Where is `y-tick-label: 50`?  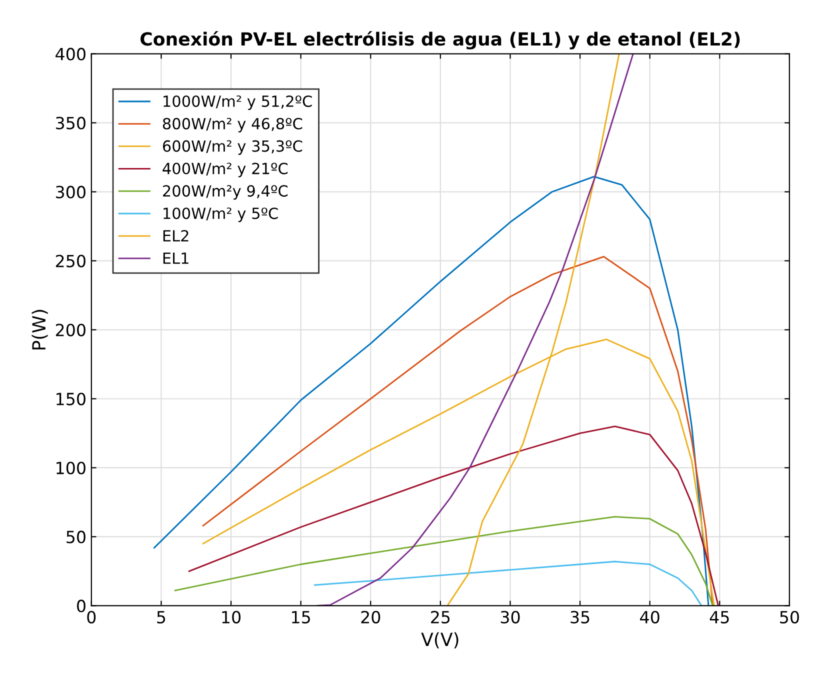
y-tick-label: 50 is located at coordinates (76, 537).